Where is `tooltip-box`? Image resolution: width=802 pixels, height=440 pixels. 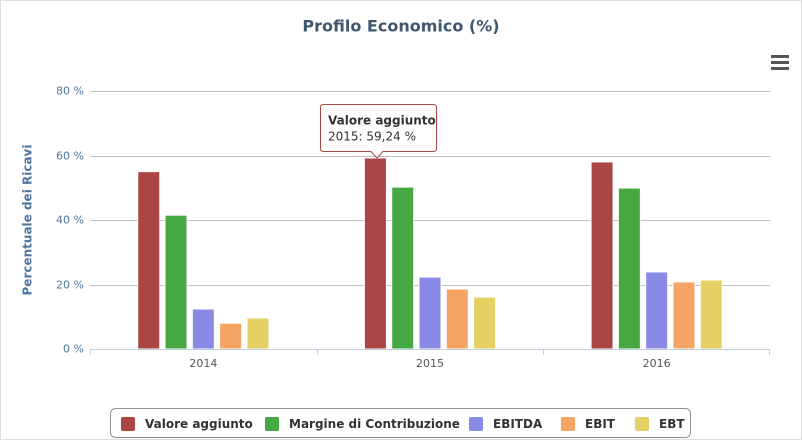
tooltip-box is located at coordinates (378, 131).